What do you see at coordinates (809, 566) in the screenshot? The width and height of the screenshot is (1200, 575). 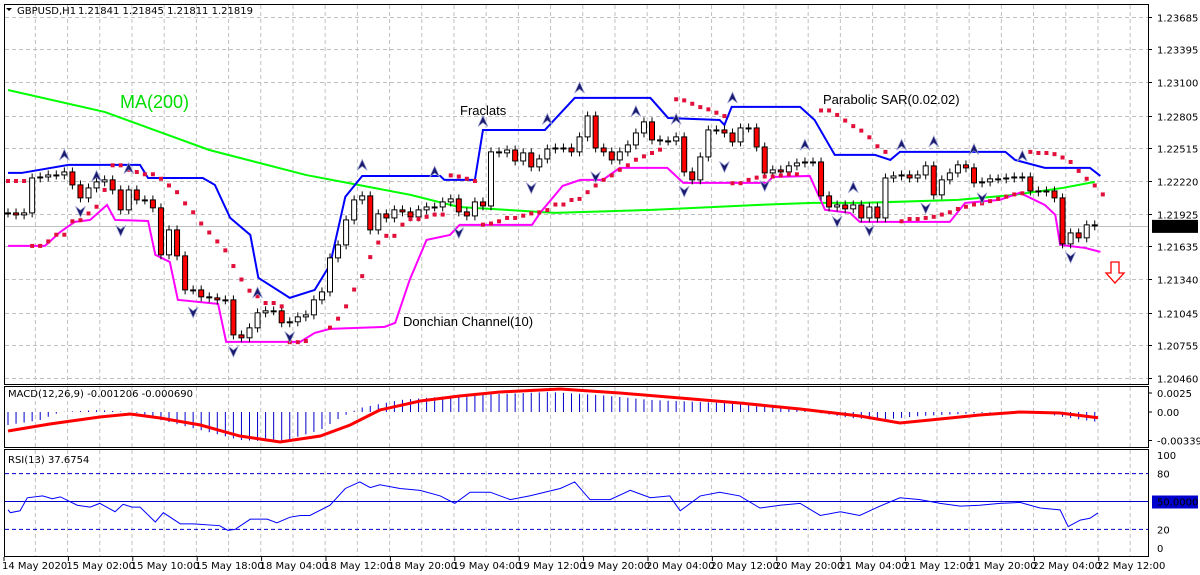 I see `time-tick-label: 20 May 20:00` at bounding box center [809, 566].